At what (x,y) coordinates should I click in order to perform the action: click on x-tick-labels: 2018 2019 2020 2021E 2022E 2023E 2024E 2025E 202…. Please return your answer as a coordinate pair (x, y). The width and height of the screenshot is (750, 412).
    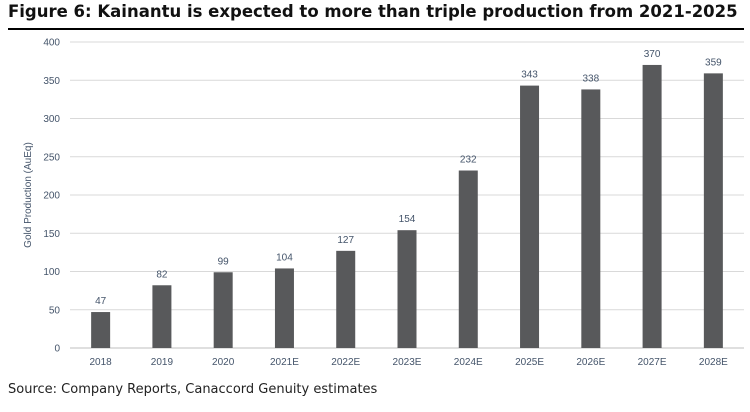
    Looking at the image, I should click on (409, 362).